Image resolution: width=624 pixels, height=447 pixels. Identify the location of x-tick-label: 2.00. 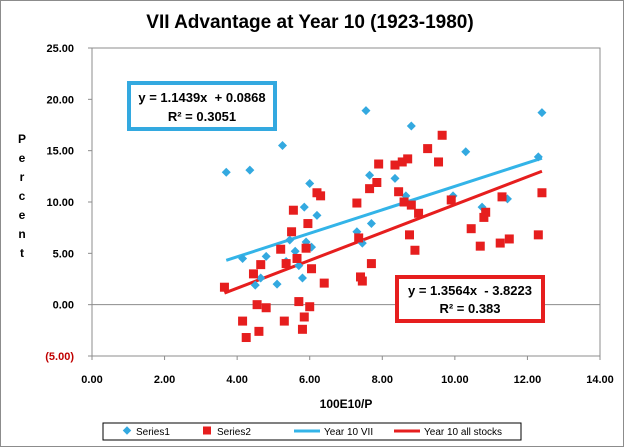
(164, 380).